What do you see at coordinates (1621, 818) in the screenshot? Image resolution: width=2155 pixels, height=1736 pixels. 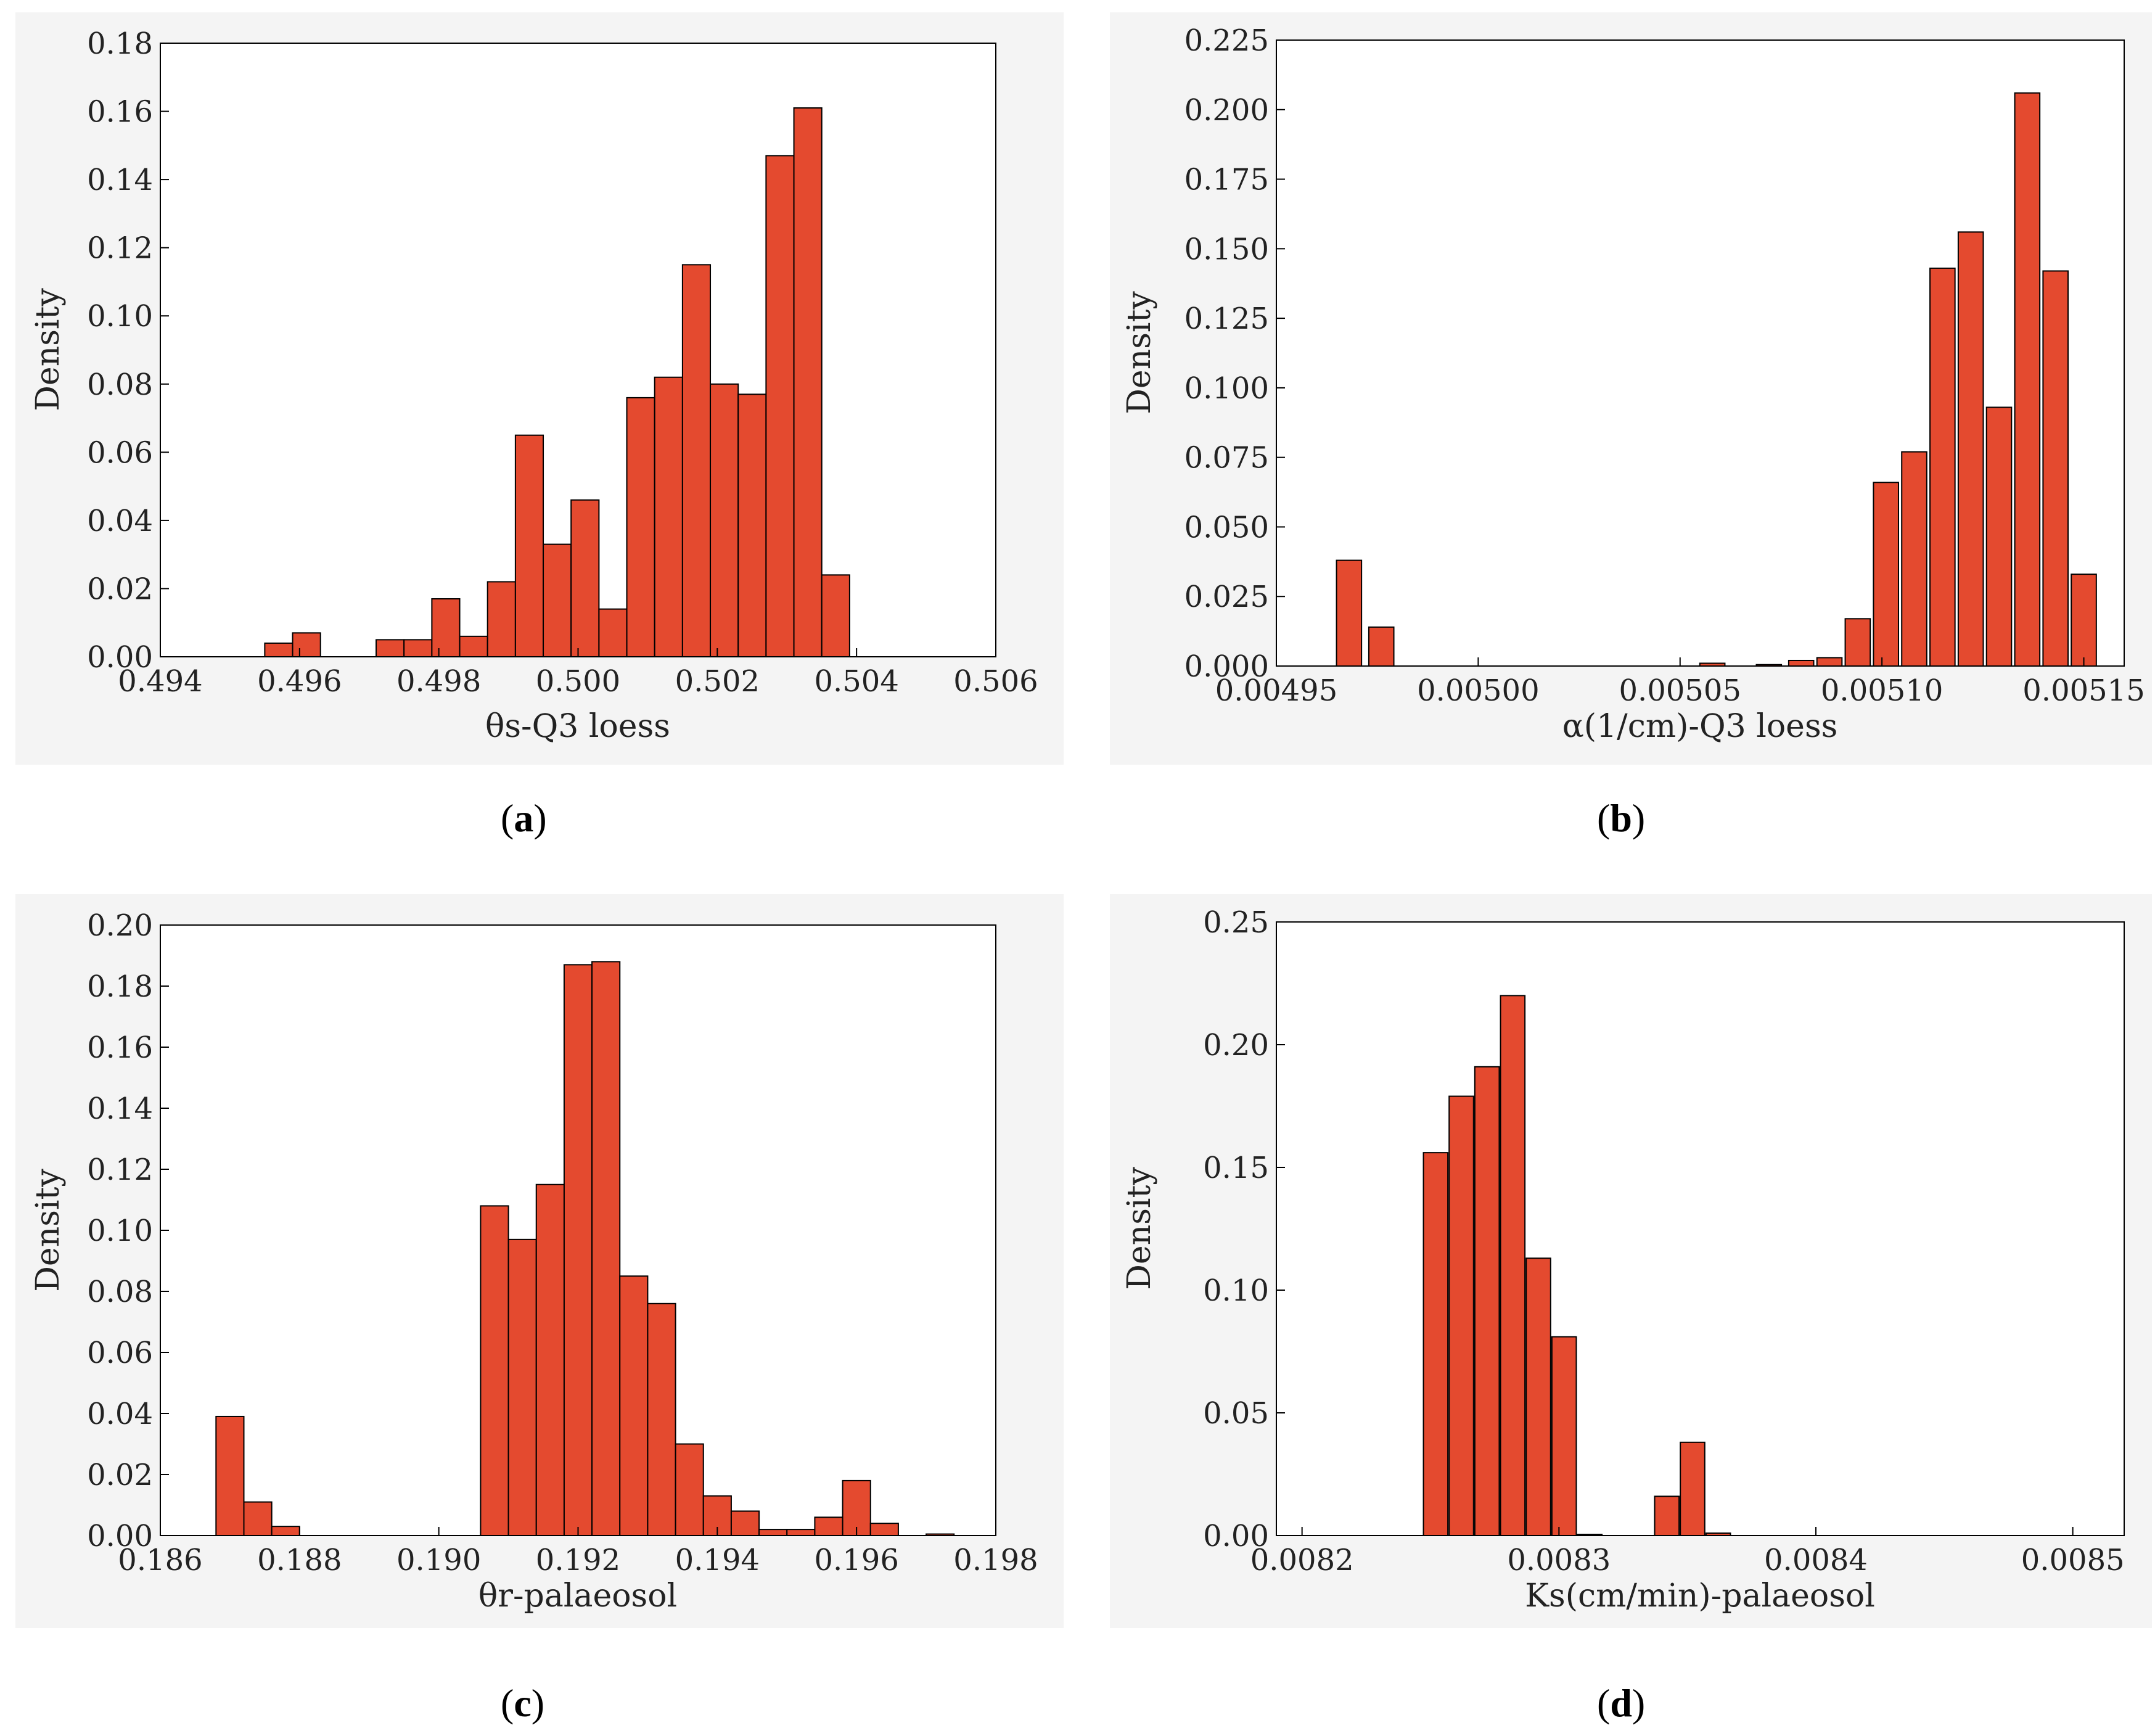 I see `panel-letter: b` at bounding box center [1621, 818].